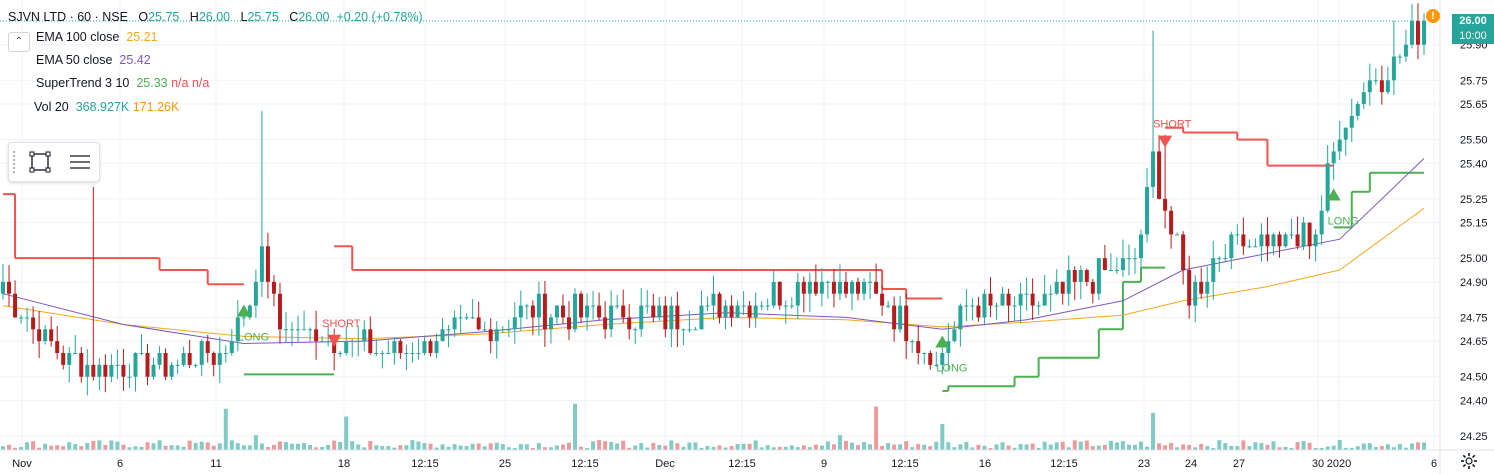  Describe the element at coordinates (1433, 16) in the screenshot. I see `alert-icon: !` at that location.